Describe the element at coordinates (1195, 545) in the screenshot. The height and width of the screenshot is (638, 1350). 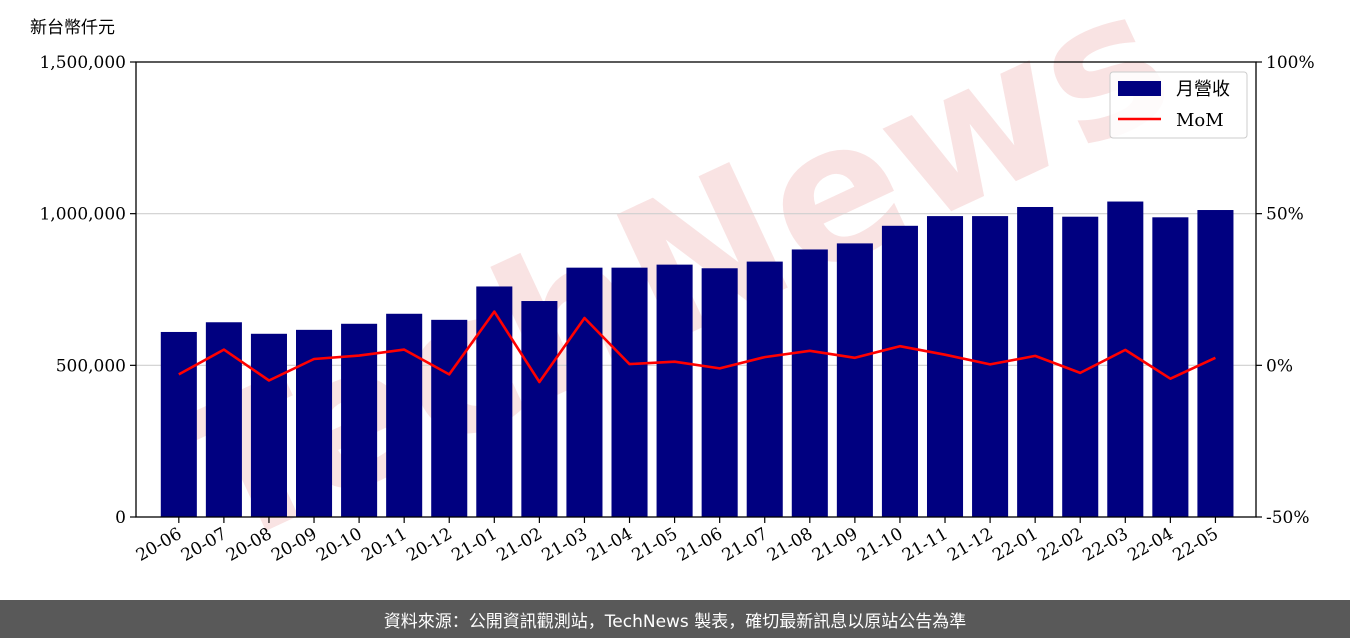
I see `x-tick-label-22-05: 22-05` at that location.